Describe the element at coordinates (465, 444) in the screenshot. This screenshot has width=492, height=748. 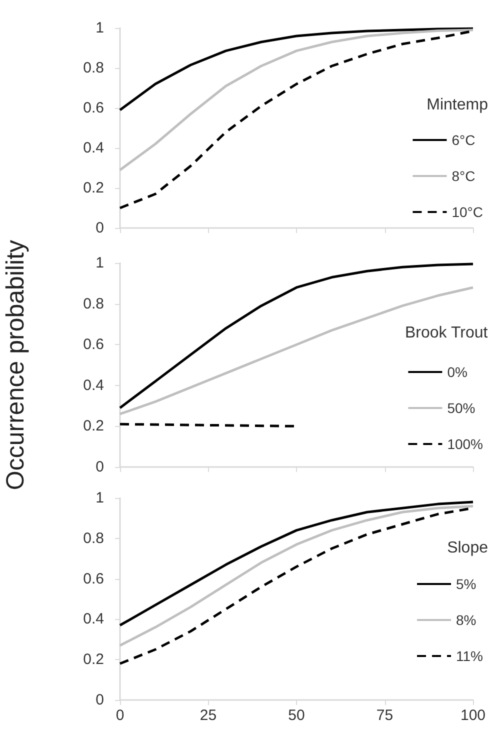
I see `legend-label: 100%` at that location.